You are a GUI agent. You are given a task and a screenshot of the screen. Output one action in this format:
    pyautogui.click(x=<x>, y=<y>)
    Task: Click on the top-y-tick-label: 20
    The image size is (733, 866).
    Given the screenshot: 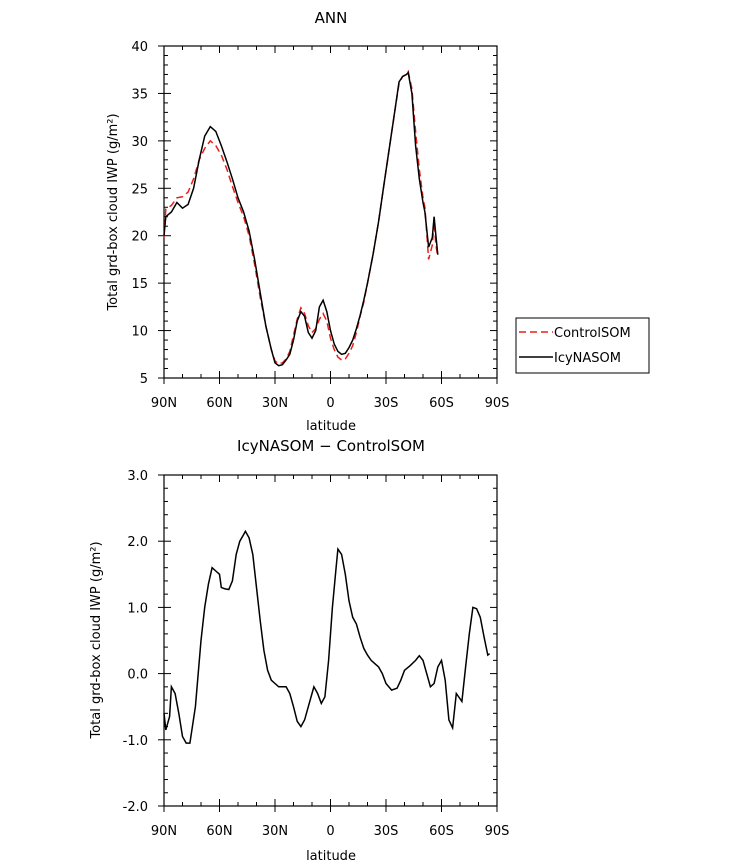 What is the action you would take?
    pyautogui.click(x=139, y=237)
    